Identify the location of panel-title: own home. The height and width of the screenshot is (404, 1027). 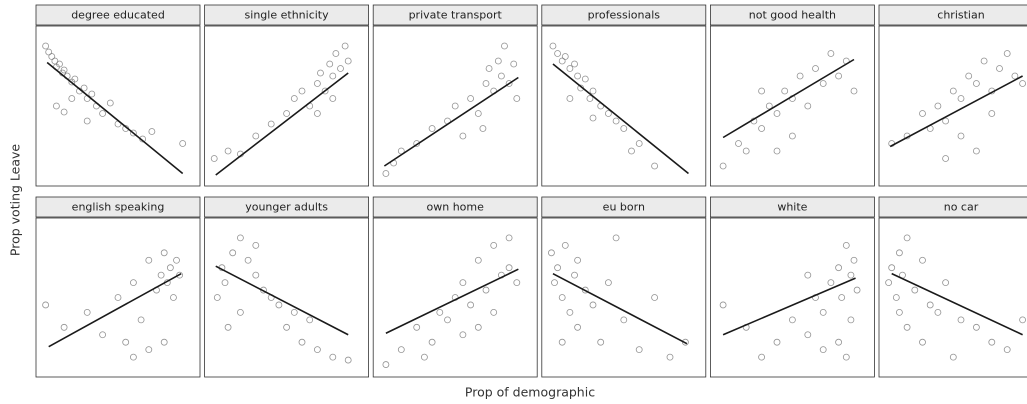
(456, 207).